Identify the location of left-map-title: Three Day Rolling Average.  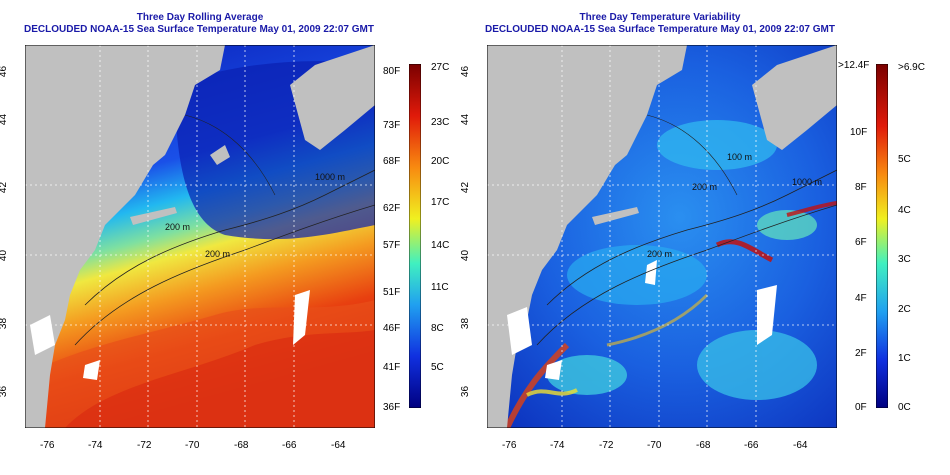
(200, 17).